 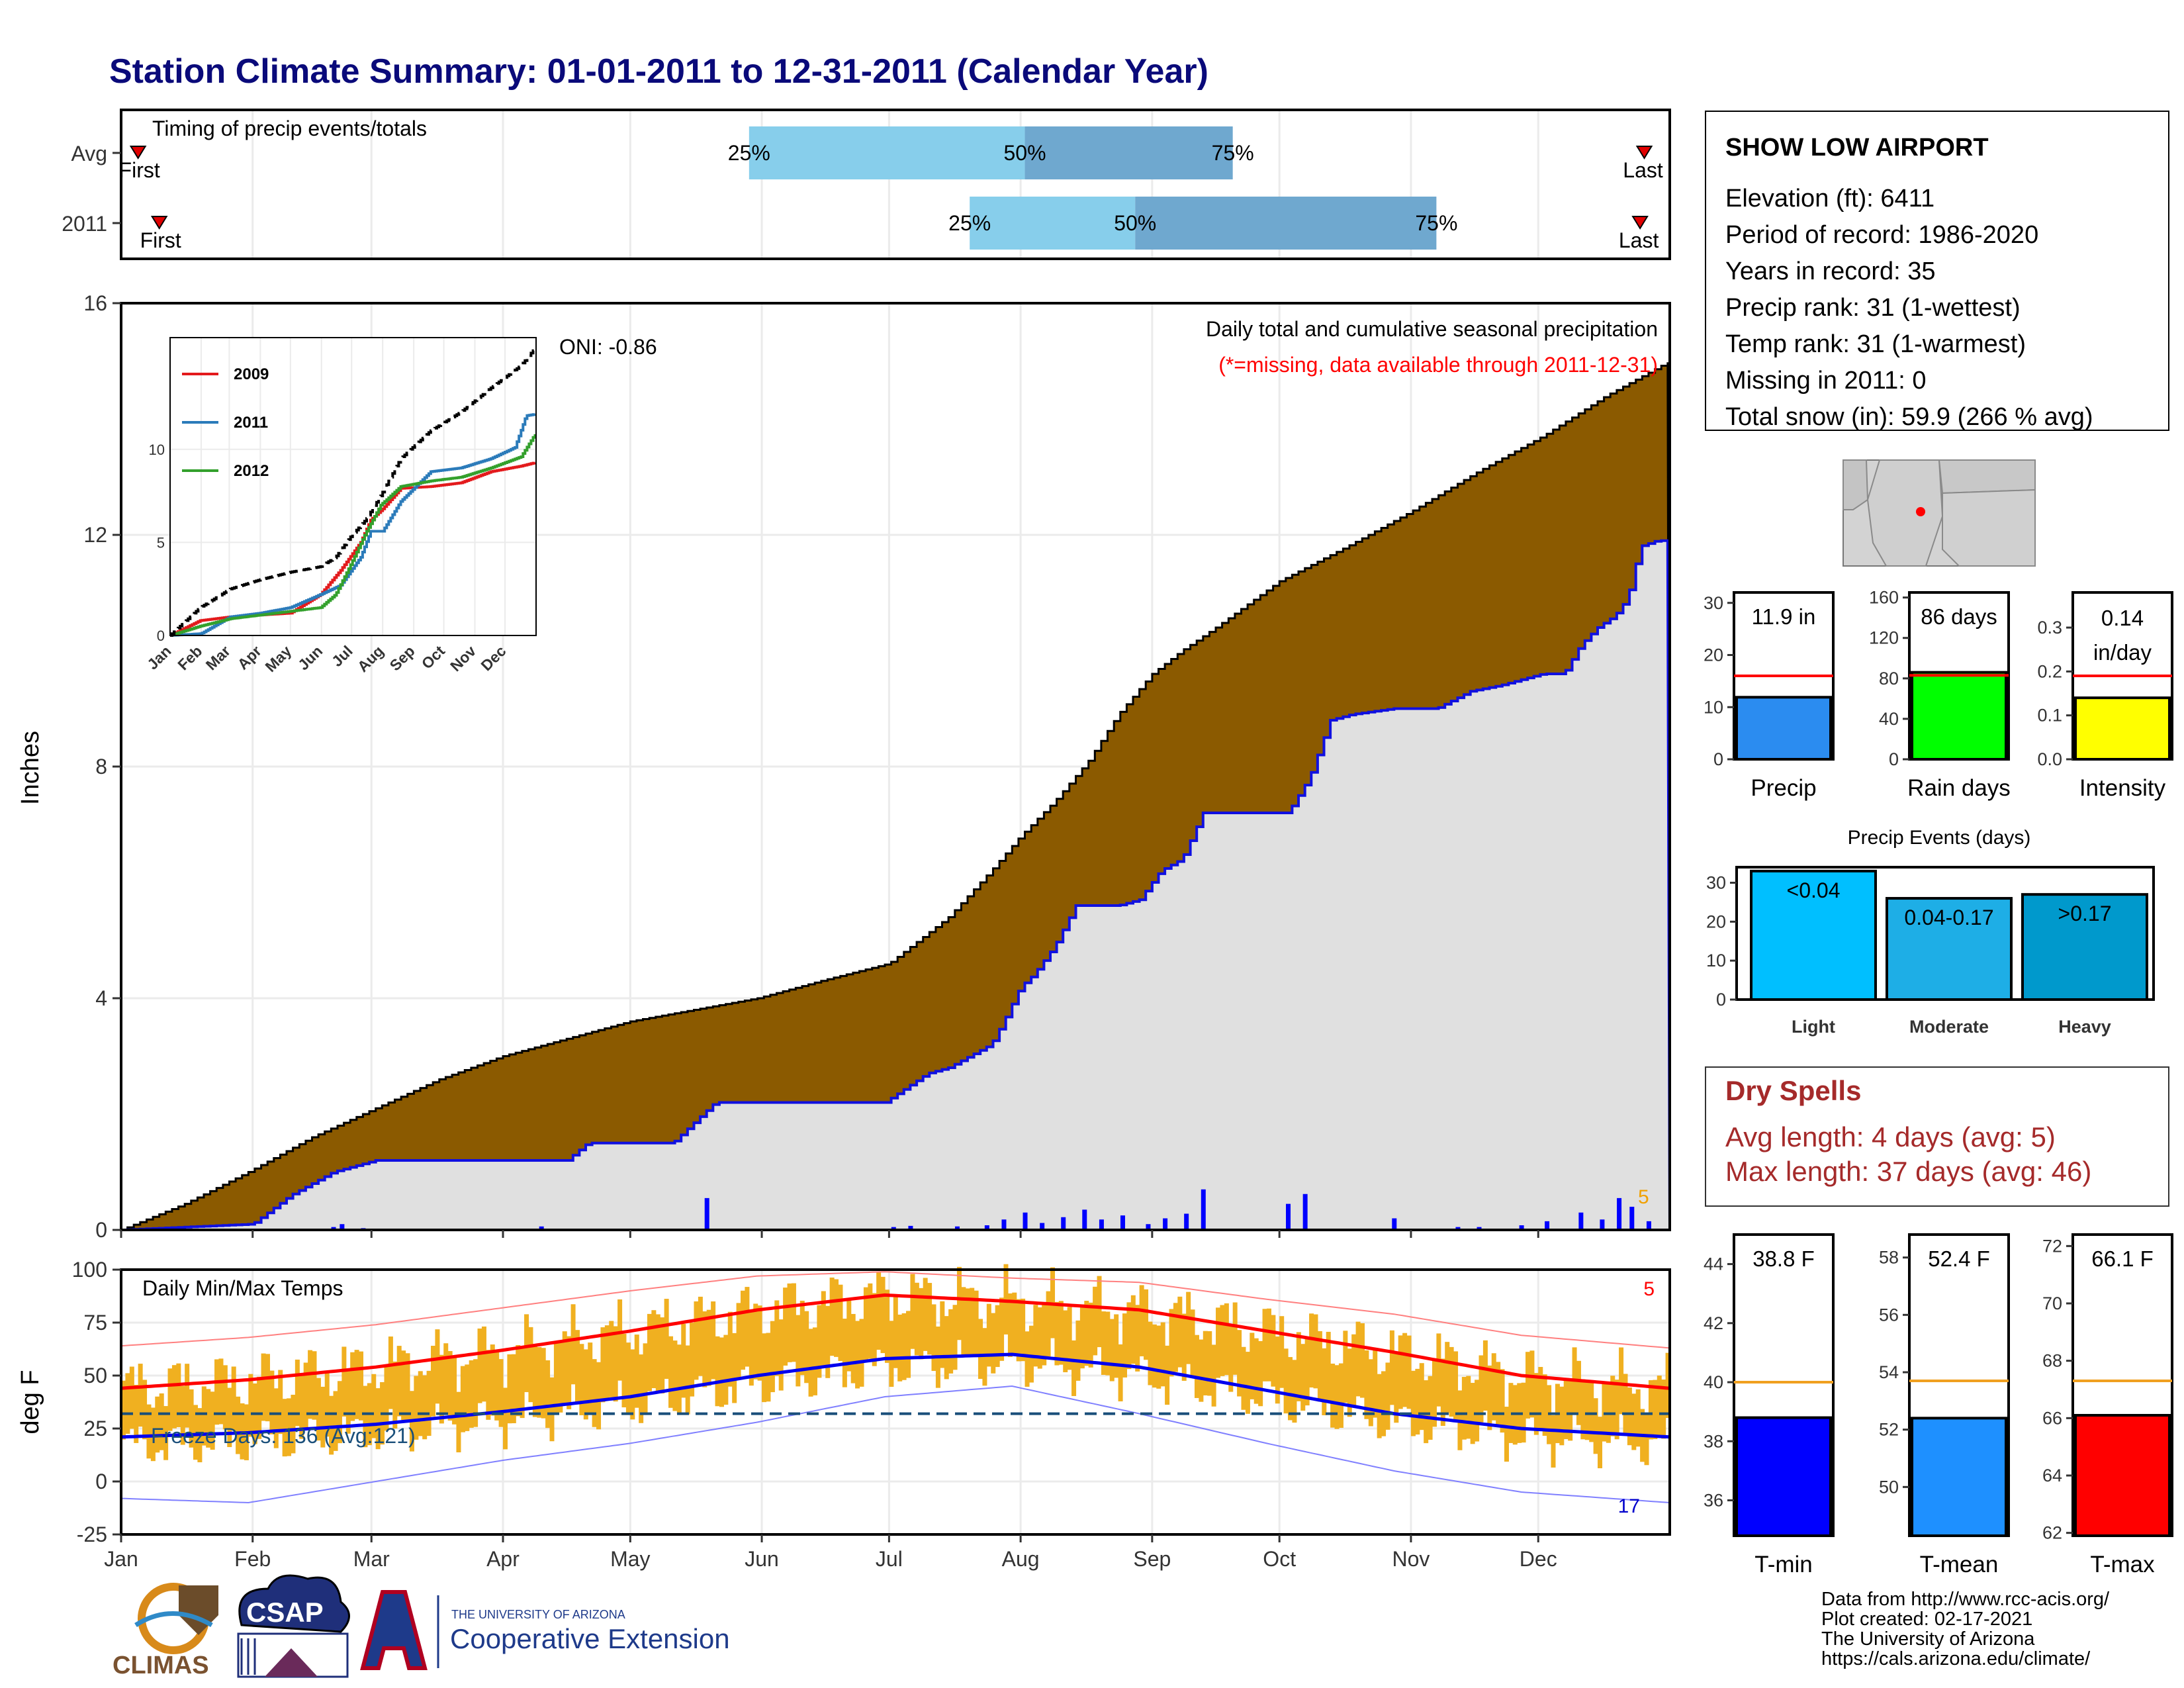 What do you see at coordinates (2122, 1258) in the screenshot?
I see `mini-panel-value-label: 66.1 F` at bounding box center [2122, 1258].